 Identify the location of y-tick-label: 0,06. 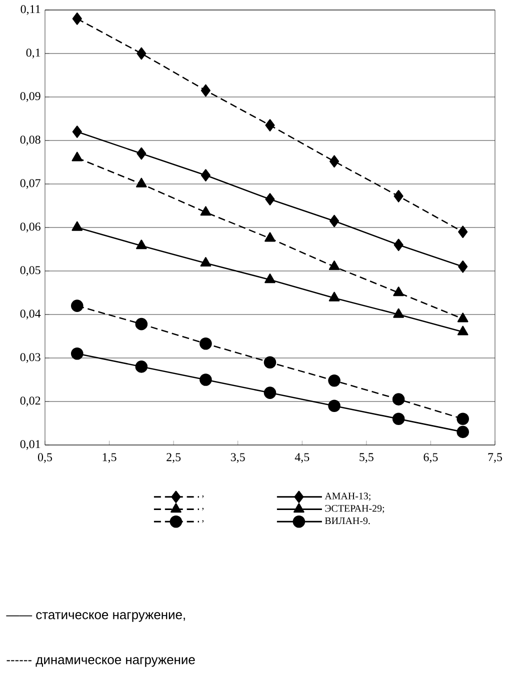
(30, 227).